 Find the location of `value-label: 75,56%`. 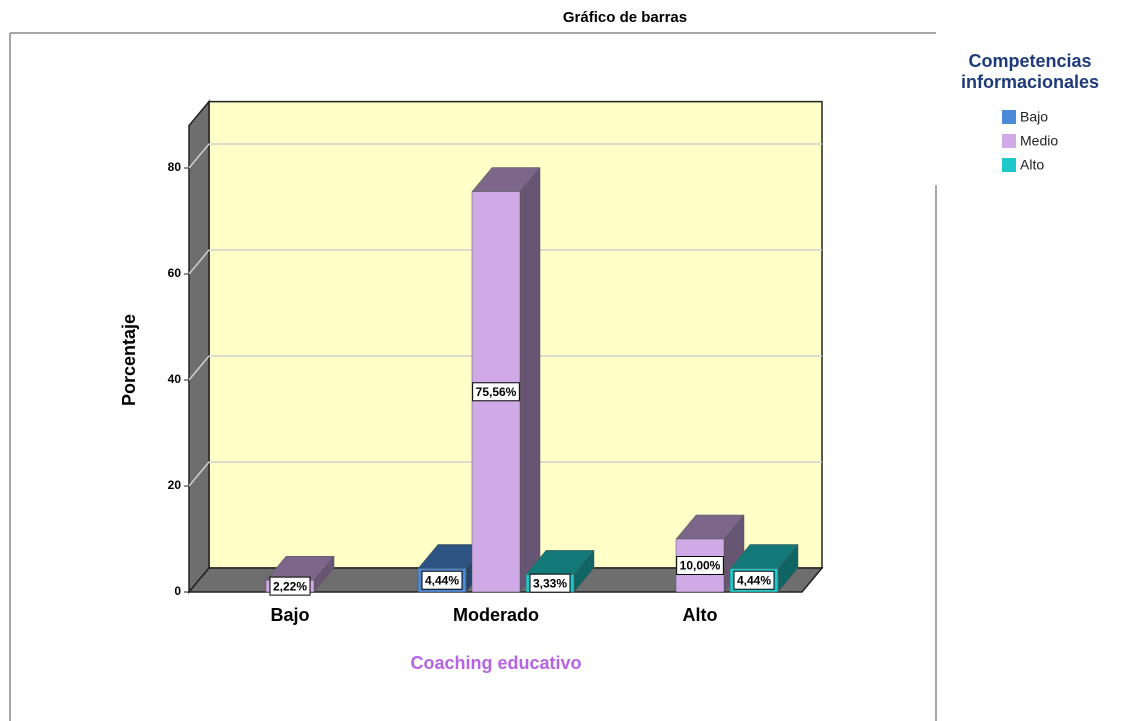

value-label: 75,56% is located at coordinates (496, 392).